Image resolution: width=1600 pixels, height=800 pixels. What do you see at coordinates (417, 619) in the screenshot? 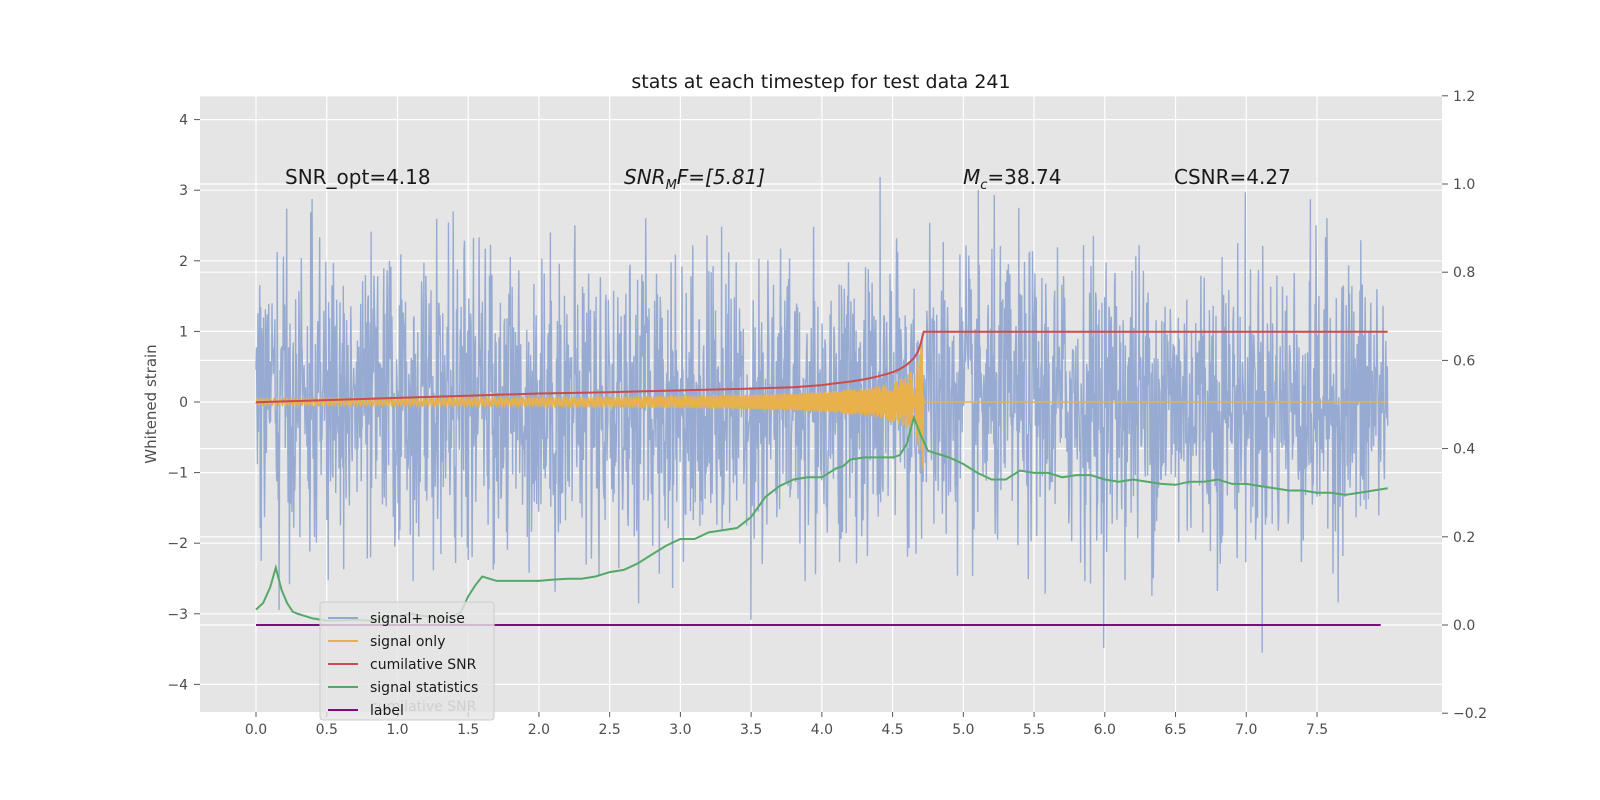
I see `legend-label: signal+ noise` at bounding box center [417, 619].